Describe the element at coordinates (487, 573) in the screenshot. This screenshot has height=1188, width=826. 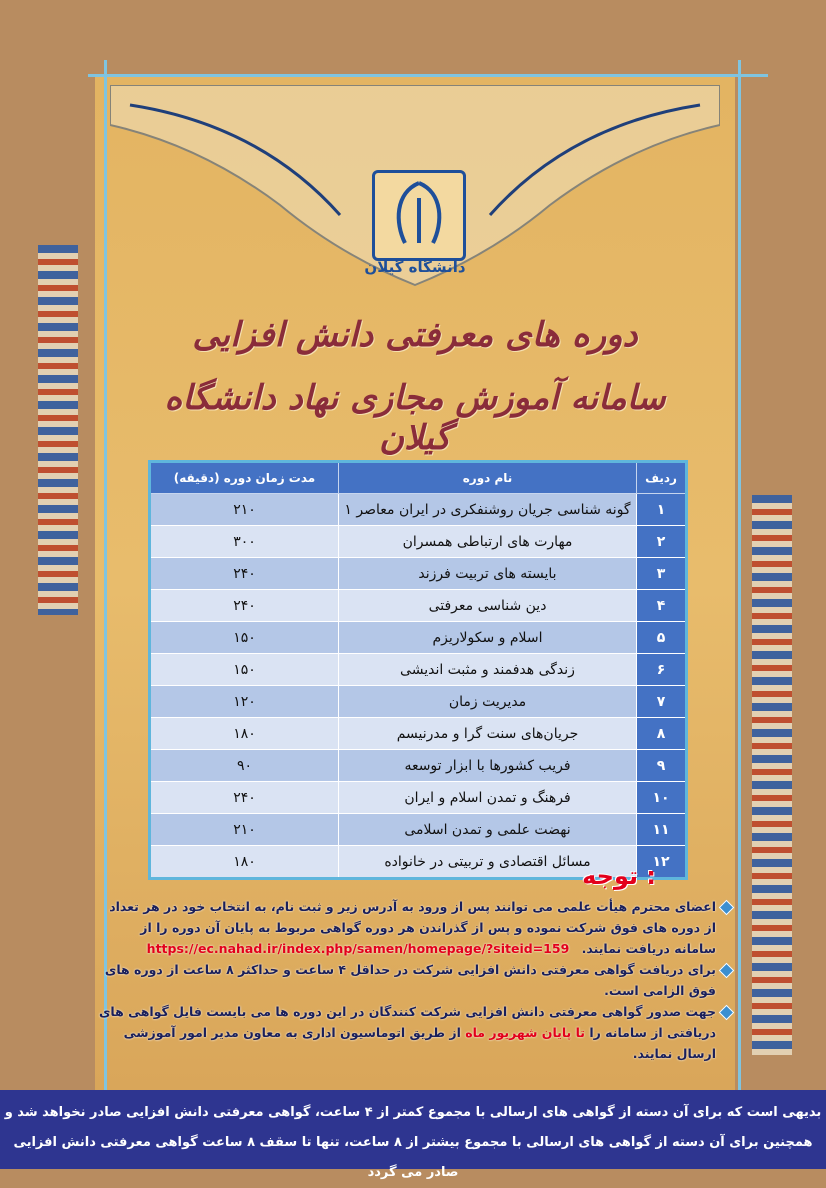
I see `course-name-cell: بایسته های تربیت فرزند` at that location.